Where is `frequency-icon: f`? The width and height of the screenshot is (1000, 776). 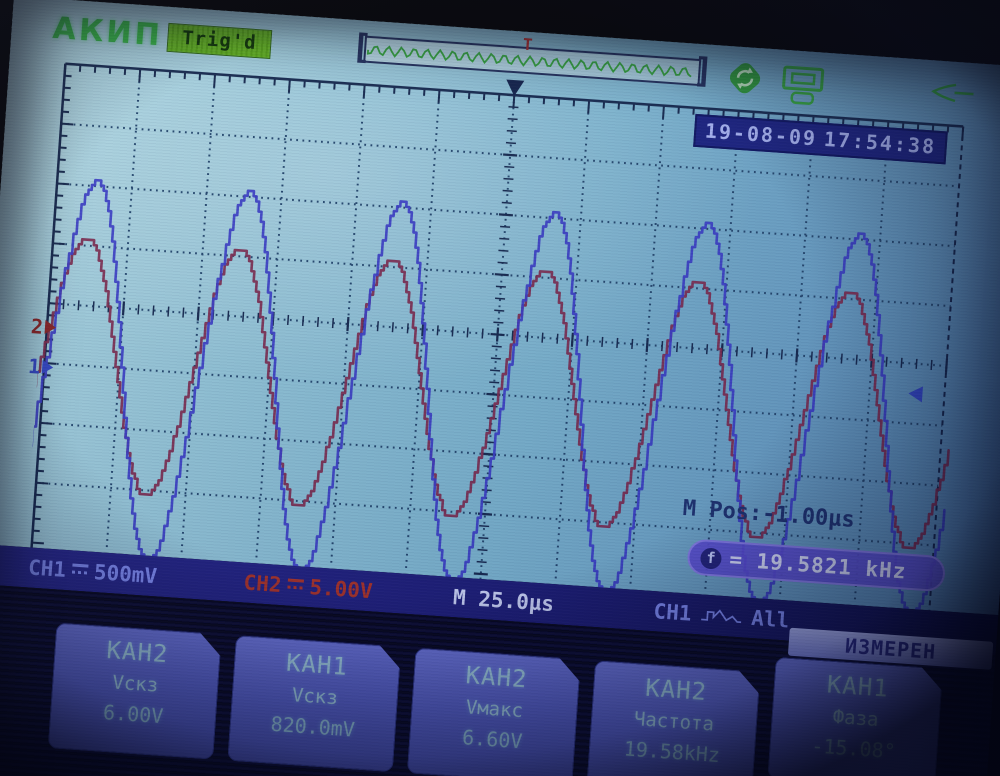
frequency-icon: f is located at coordinates (711, 558).